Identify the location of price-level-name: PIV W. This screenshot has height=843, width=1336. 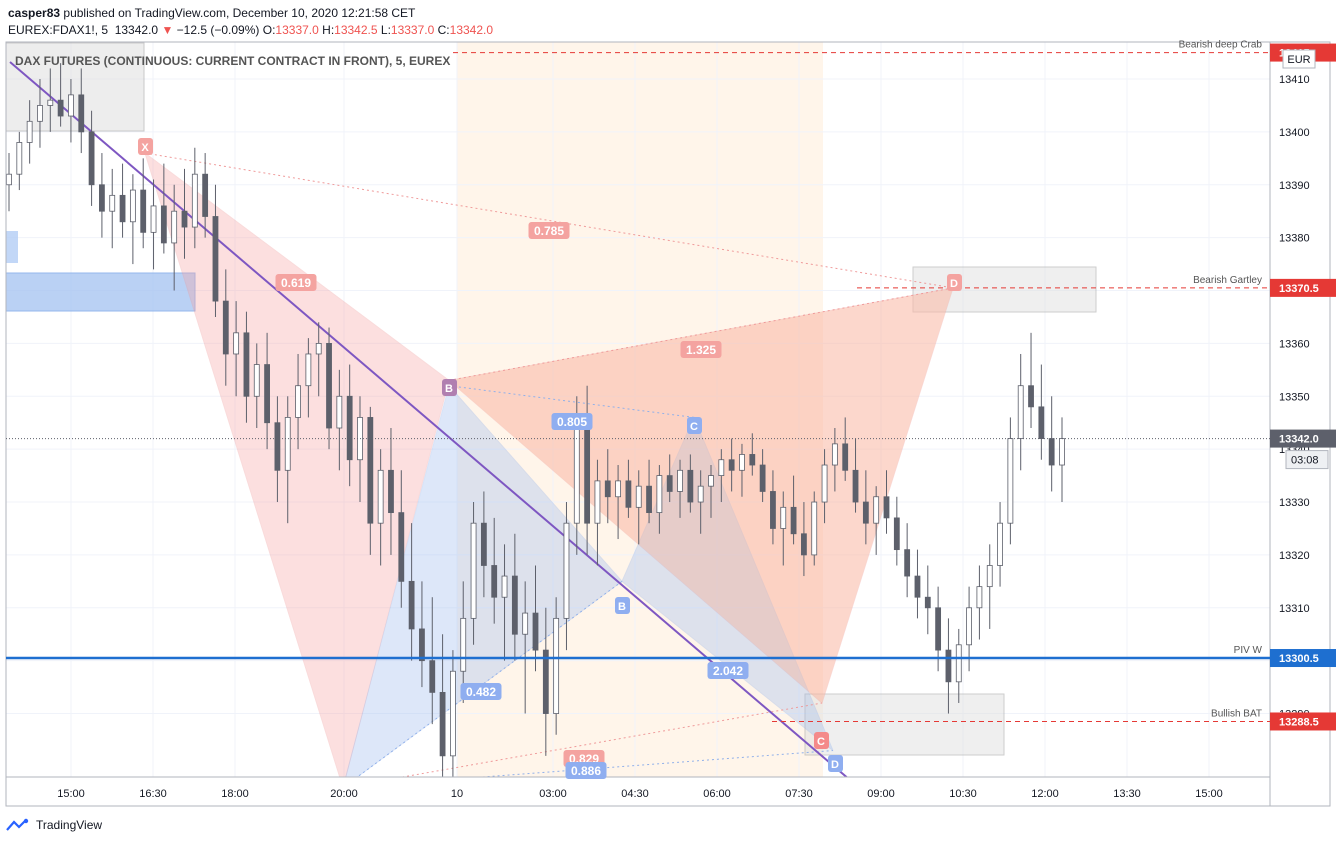
(1248, 650).